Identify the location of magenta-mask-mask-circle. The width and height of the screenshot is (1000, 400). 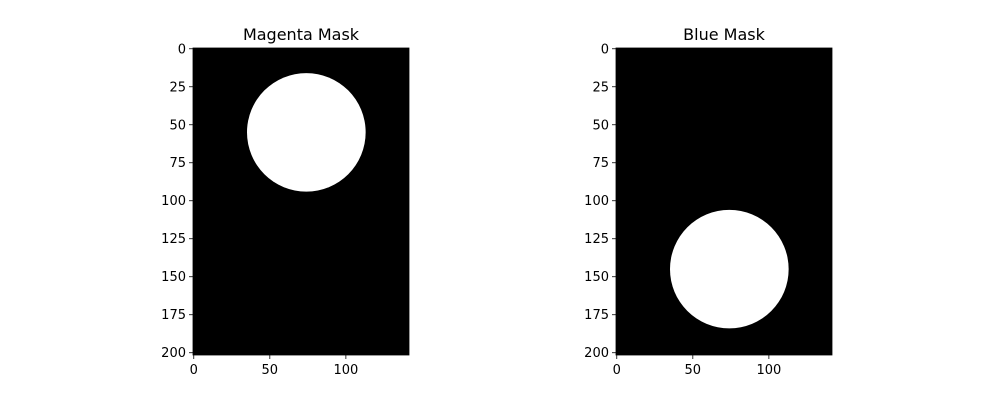
(306, 132).